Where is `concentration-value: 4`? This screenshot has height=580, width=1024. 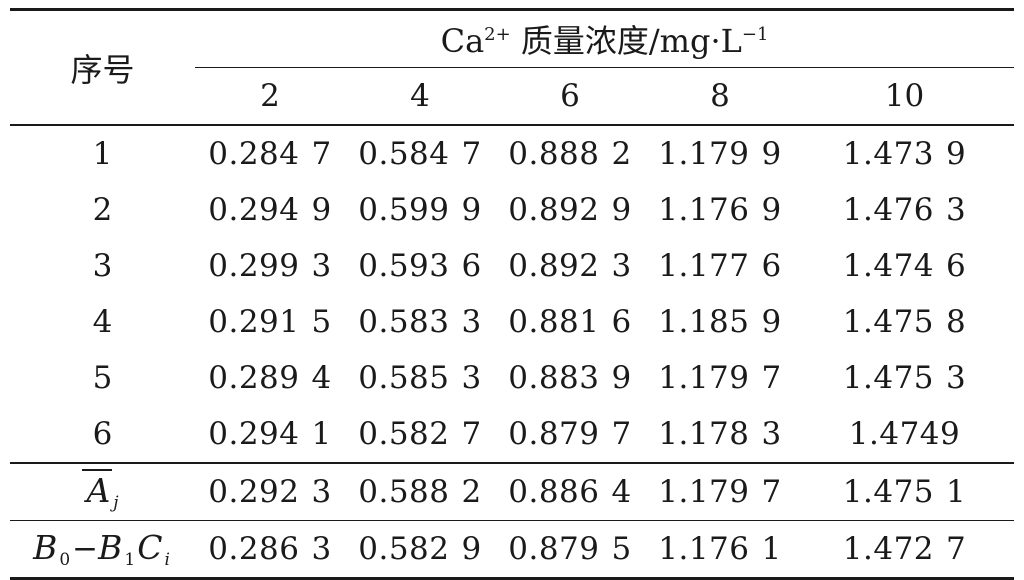 concentration-value: 4 is located at coordinates (420, 96).